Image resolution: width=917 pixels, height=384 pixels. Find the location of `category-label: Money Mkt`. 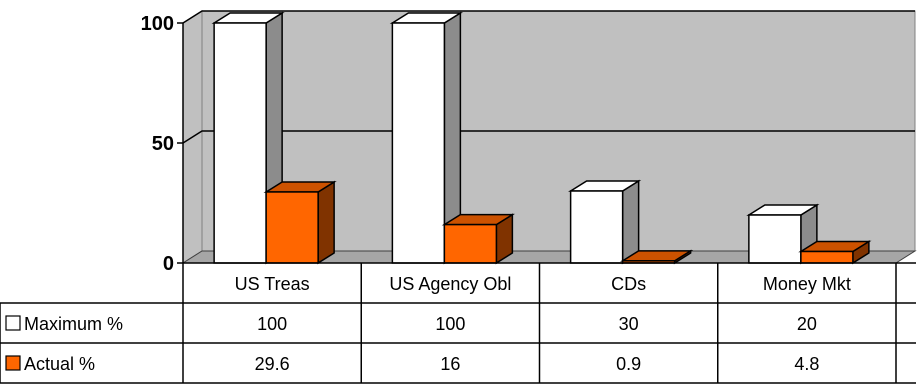

category-label: Money Mkt is located at coordinates (807, 284).